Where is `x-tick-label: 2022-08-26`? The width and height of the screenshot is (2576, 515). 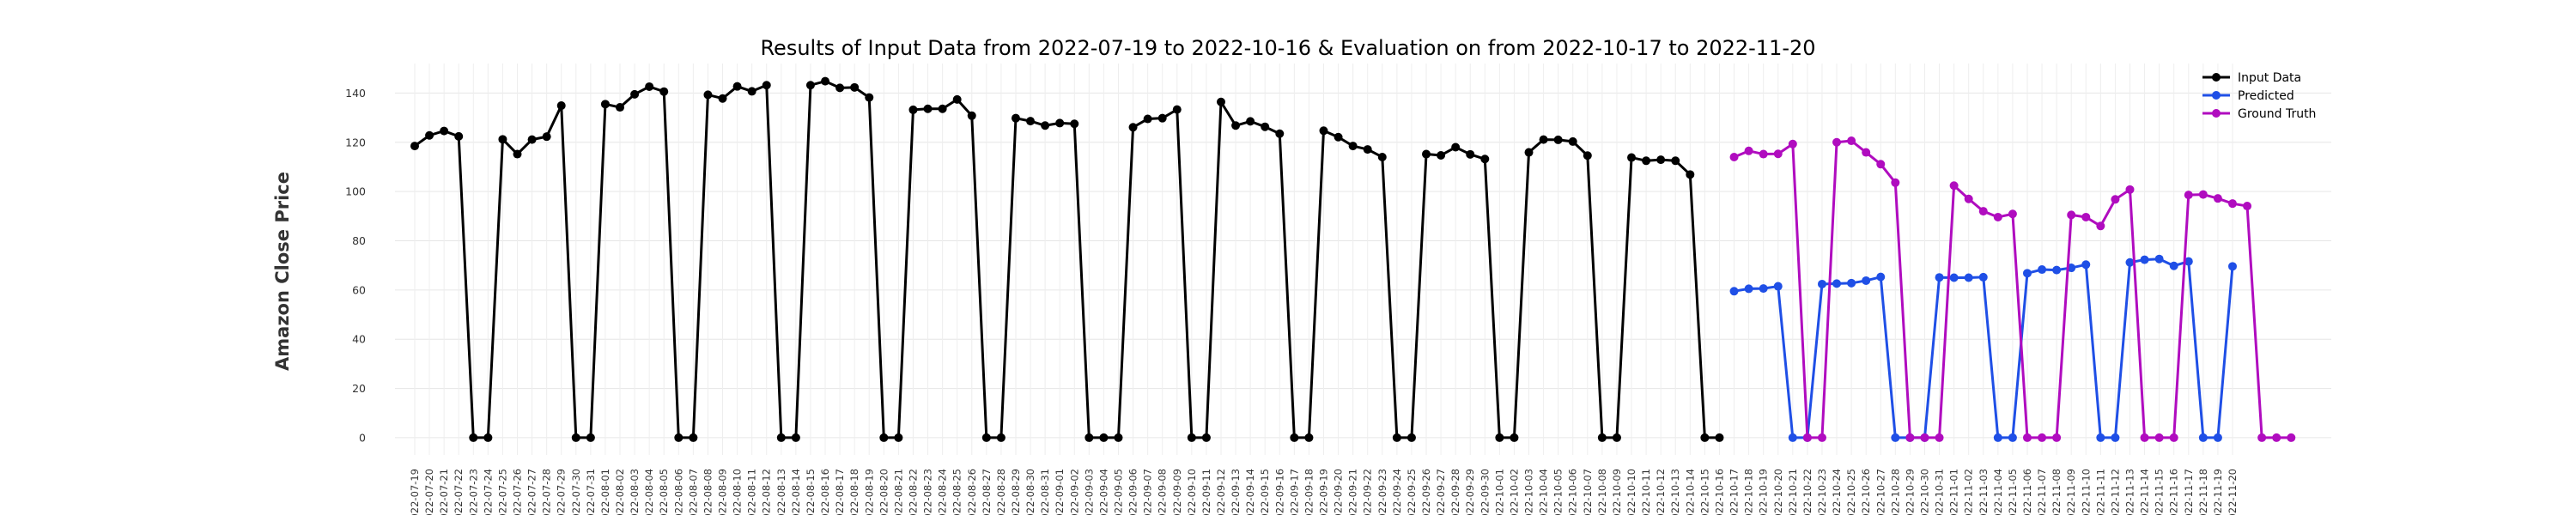
x-tick-label: 2022-08-26 is located at coordinates (972, 492).